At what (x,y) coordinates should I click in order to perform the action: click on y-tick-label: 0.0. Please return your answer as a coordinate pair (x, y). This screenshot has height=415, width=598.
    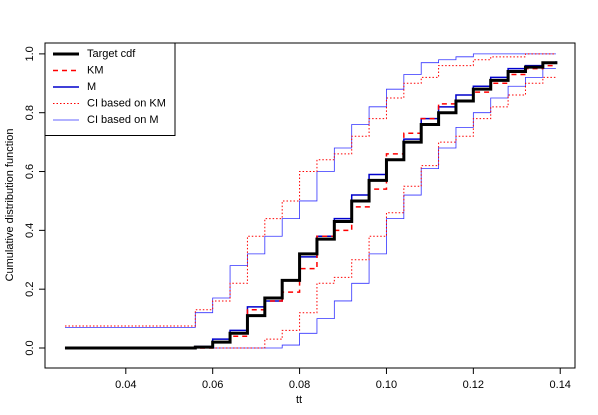
    Looking at the image, I should click on (30, 347).